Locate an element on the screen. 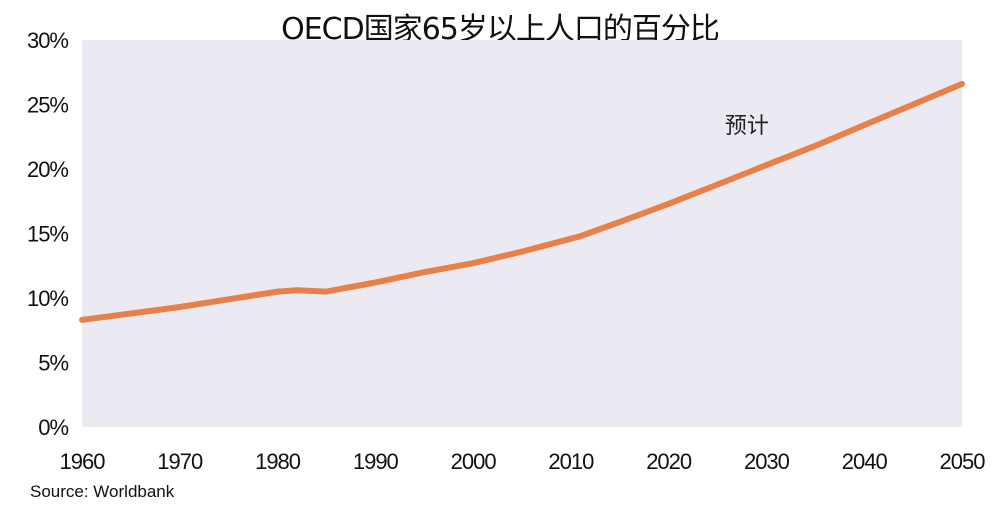  x-tick-label: 1960 is located at coordinates (83, 461).